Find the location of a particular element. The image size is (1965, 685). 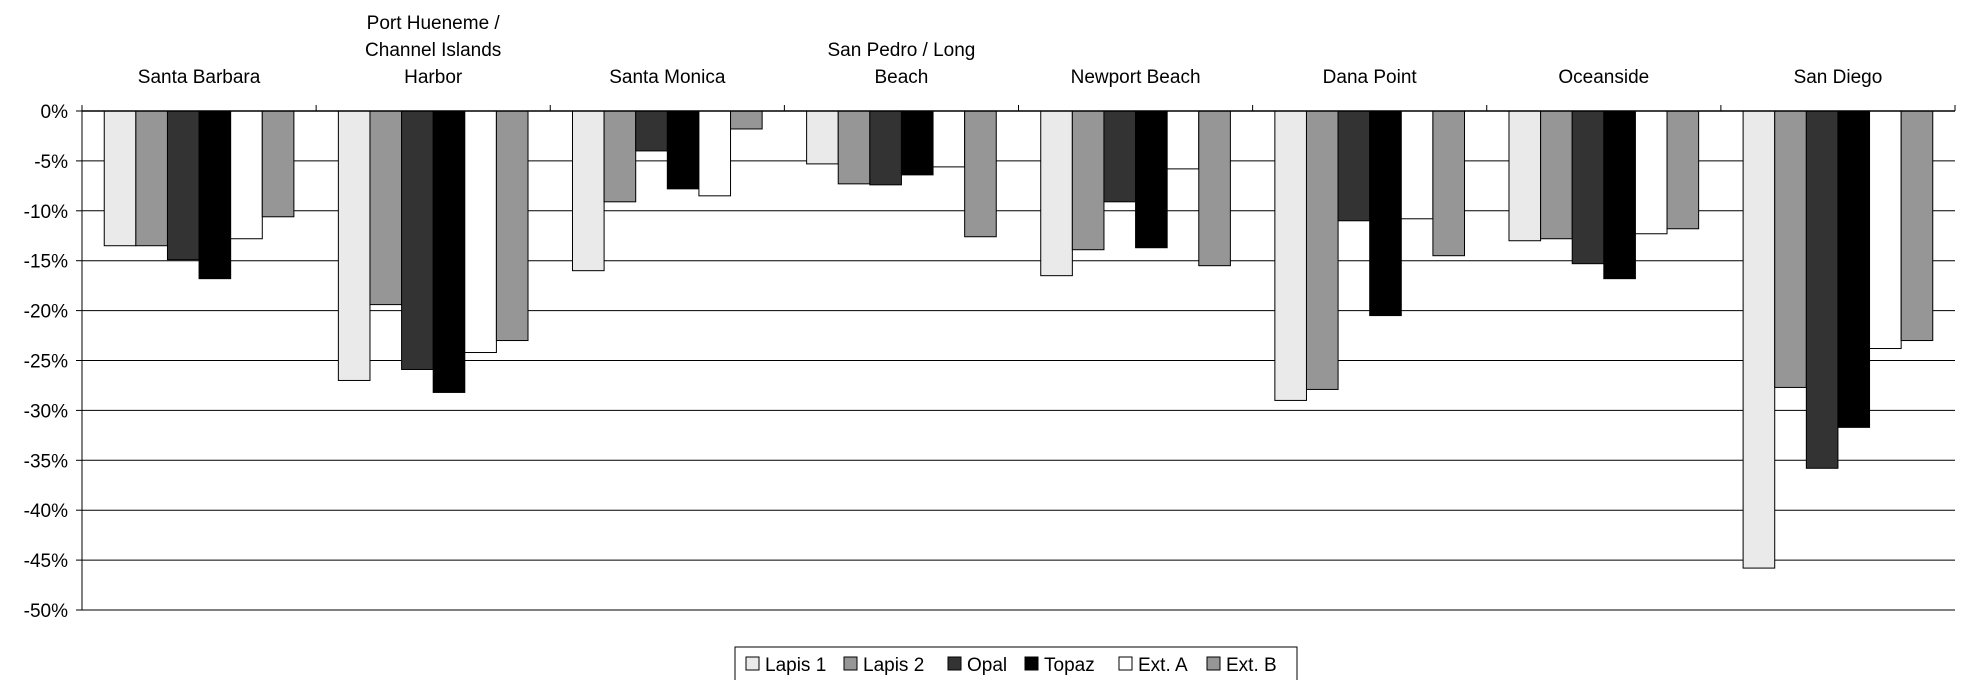

category-label: San Diego is located at coordinates (1838, 77).